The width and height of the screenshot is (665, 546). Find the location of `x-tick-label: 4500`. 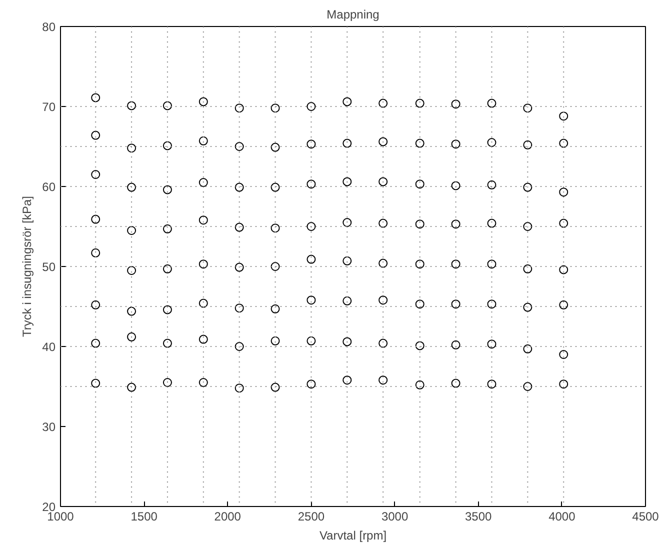

x-tick-label: 4500 is located at coordinates (646, 517).